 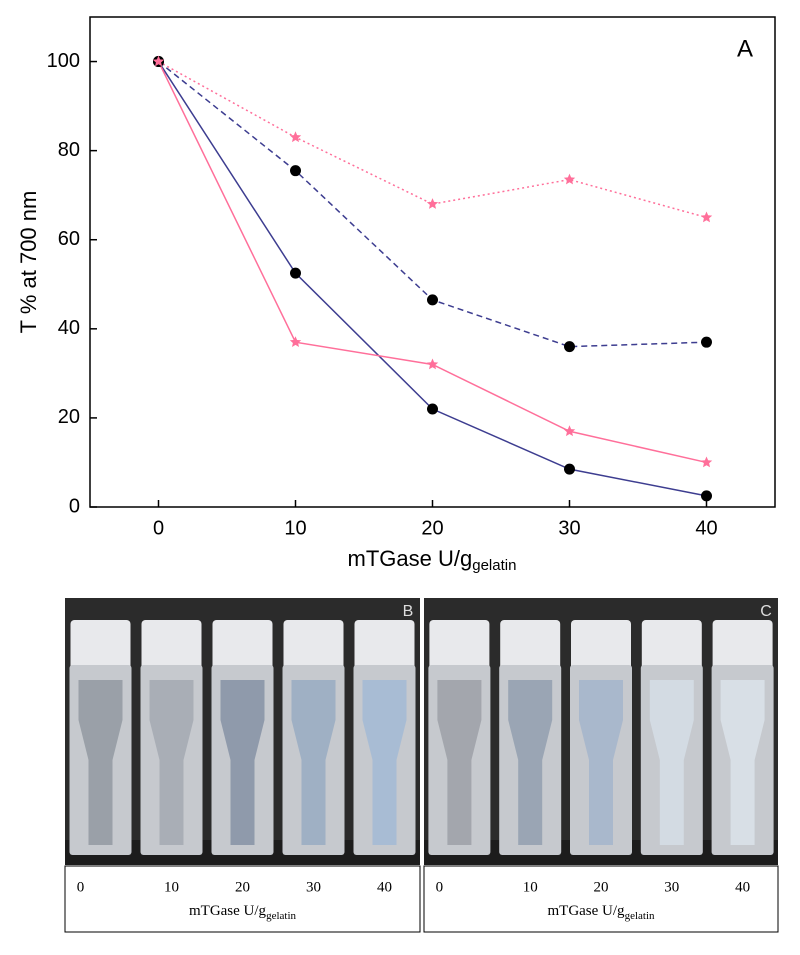 What do you see at coordinates (295, 528) in the screenshot?
I see `x-tick-label: 10` at bounding box center [295, 528].